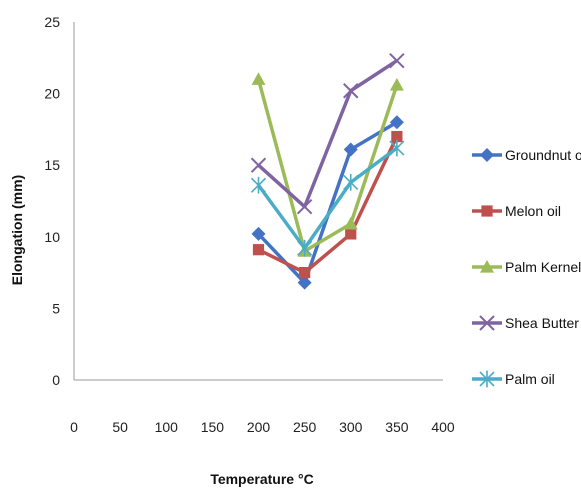  Describe the element at coordinates (52, 94) in the screenshot. I see `y-tick-label: 20` at that location.